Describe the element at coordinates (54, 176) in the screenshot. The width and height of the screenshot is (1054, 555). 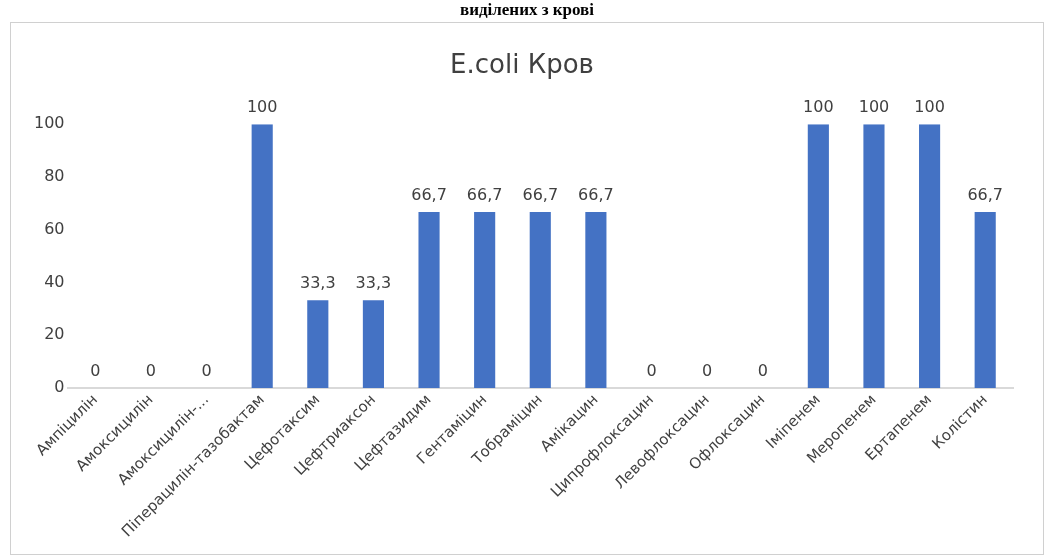
I see `y-tick-label: 80` at that location.